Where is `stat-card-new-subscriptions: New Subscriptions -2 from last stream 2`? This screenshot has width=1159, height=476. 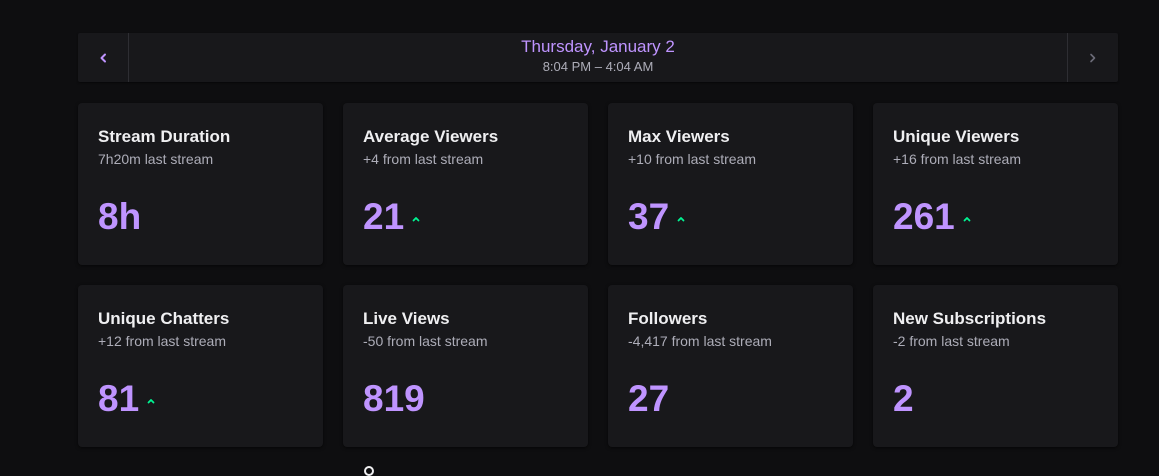
stat-card-new-subscriptions: New Subscriptions -2 from last stream 2 is located at coordinates (995, 366).